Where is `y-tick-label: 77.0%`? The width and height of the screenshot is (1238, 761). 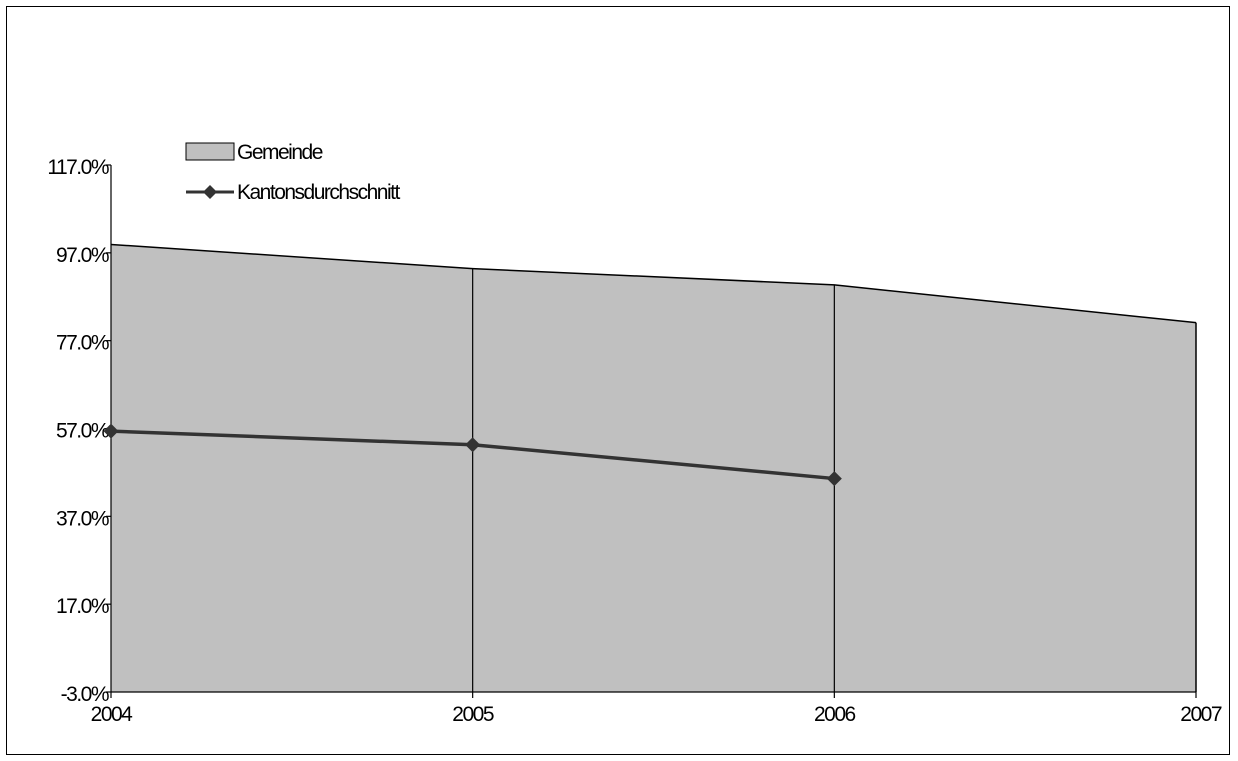 y-tick-label: 77.0% is located at coordinates (82, 343).